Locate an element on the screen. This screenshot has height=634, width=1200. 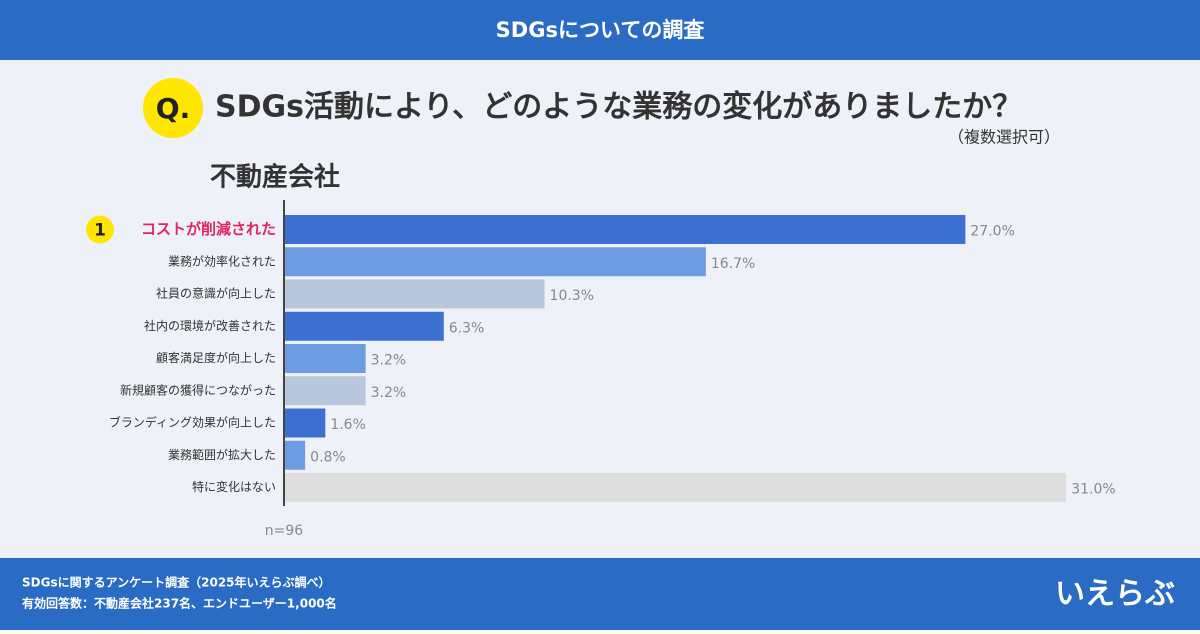
chart-title: 不動産会社 is located at coordinates (275, 177).